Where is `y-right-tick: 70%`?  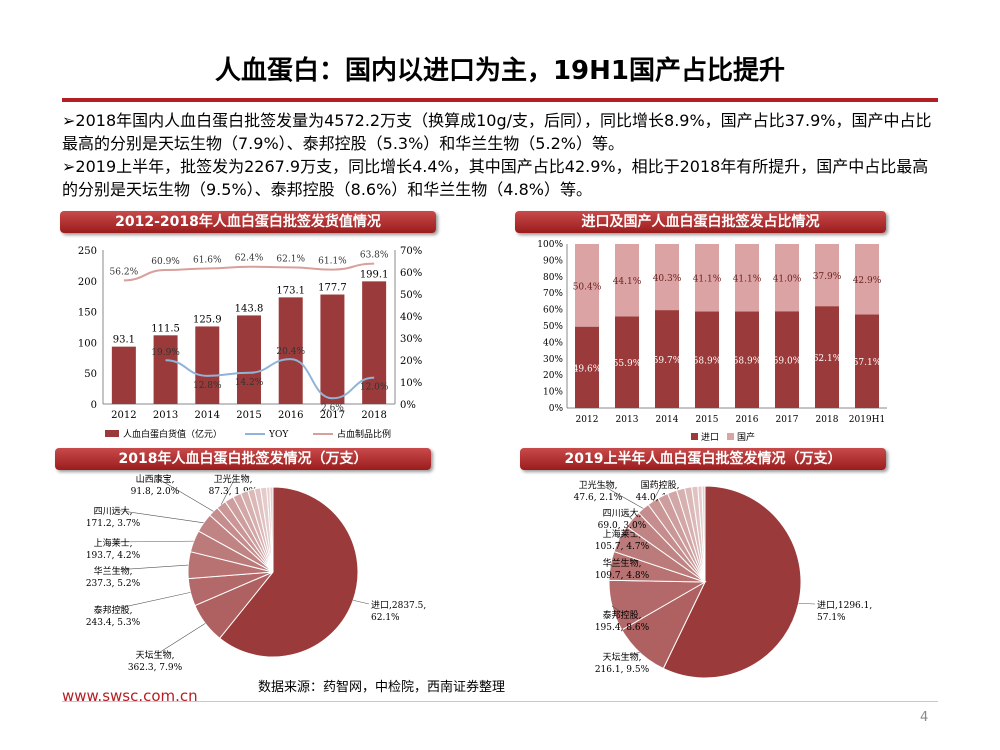 y-right-tick: 70% is located at coordinates (411, 251).